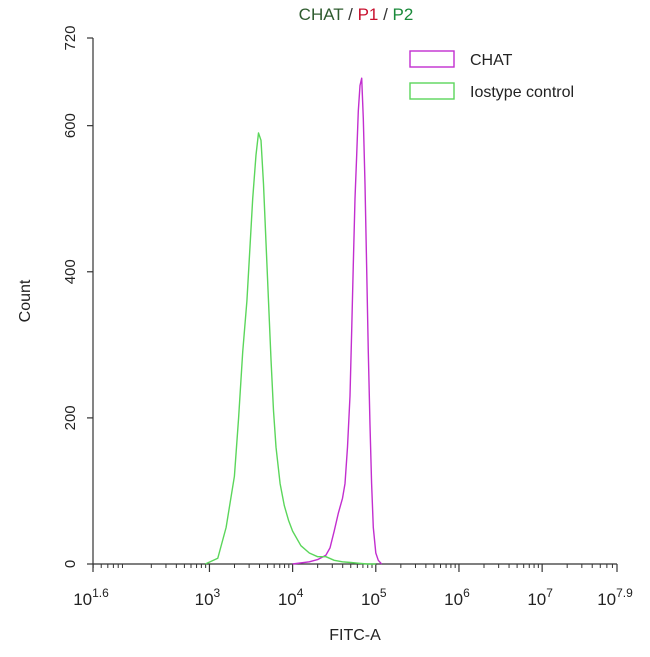  I want to click on legend: CHAT Iostype control, so click(491, 75).